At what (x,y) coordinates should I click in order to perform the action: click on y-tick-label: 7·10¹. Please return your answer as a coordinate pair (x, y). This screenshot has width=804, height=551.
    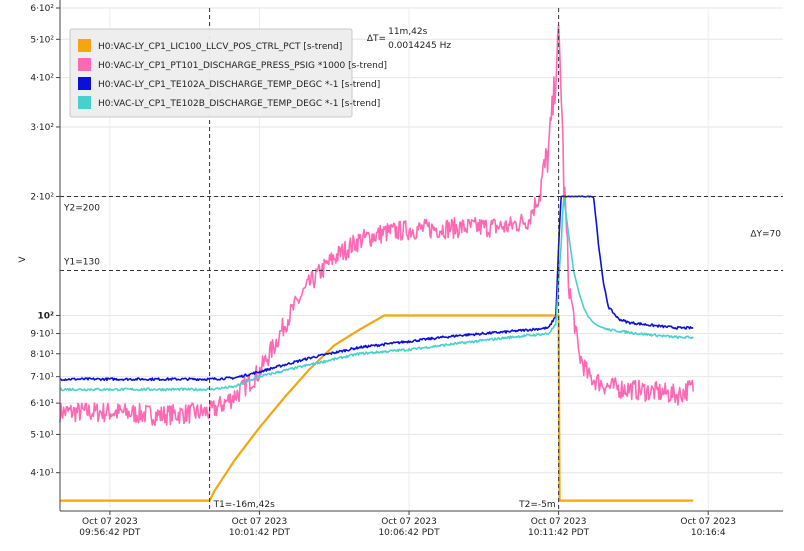
    Looking at the image, I should click on (42, 378).